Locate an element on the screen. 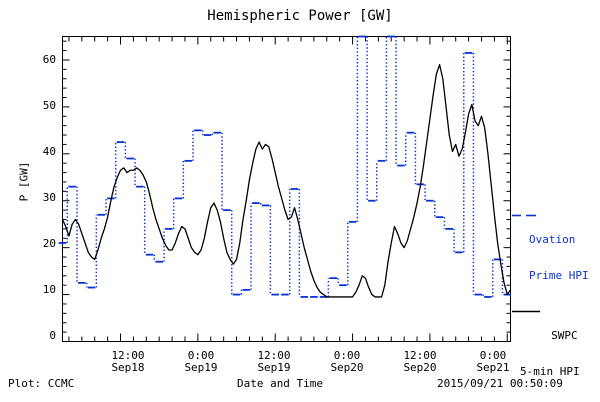  legend-swpc-line2: 5-min HPI is located at coordinates (550, 371).